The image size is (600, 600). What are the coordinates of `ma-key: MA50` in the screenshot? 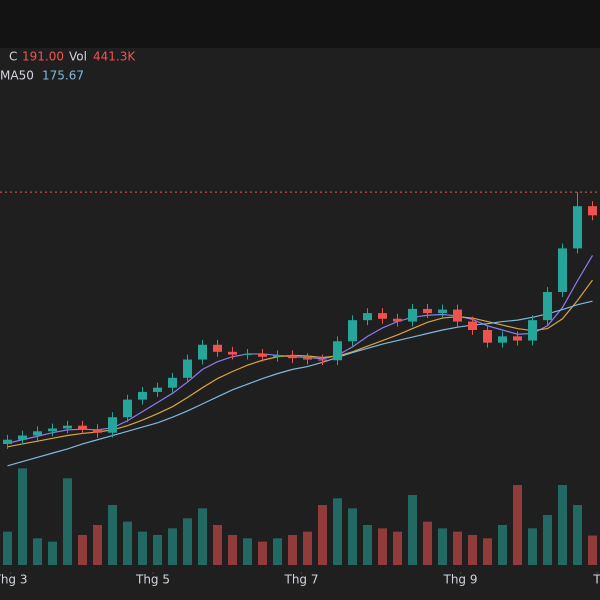 It's located at (17, 76).